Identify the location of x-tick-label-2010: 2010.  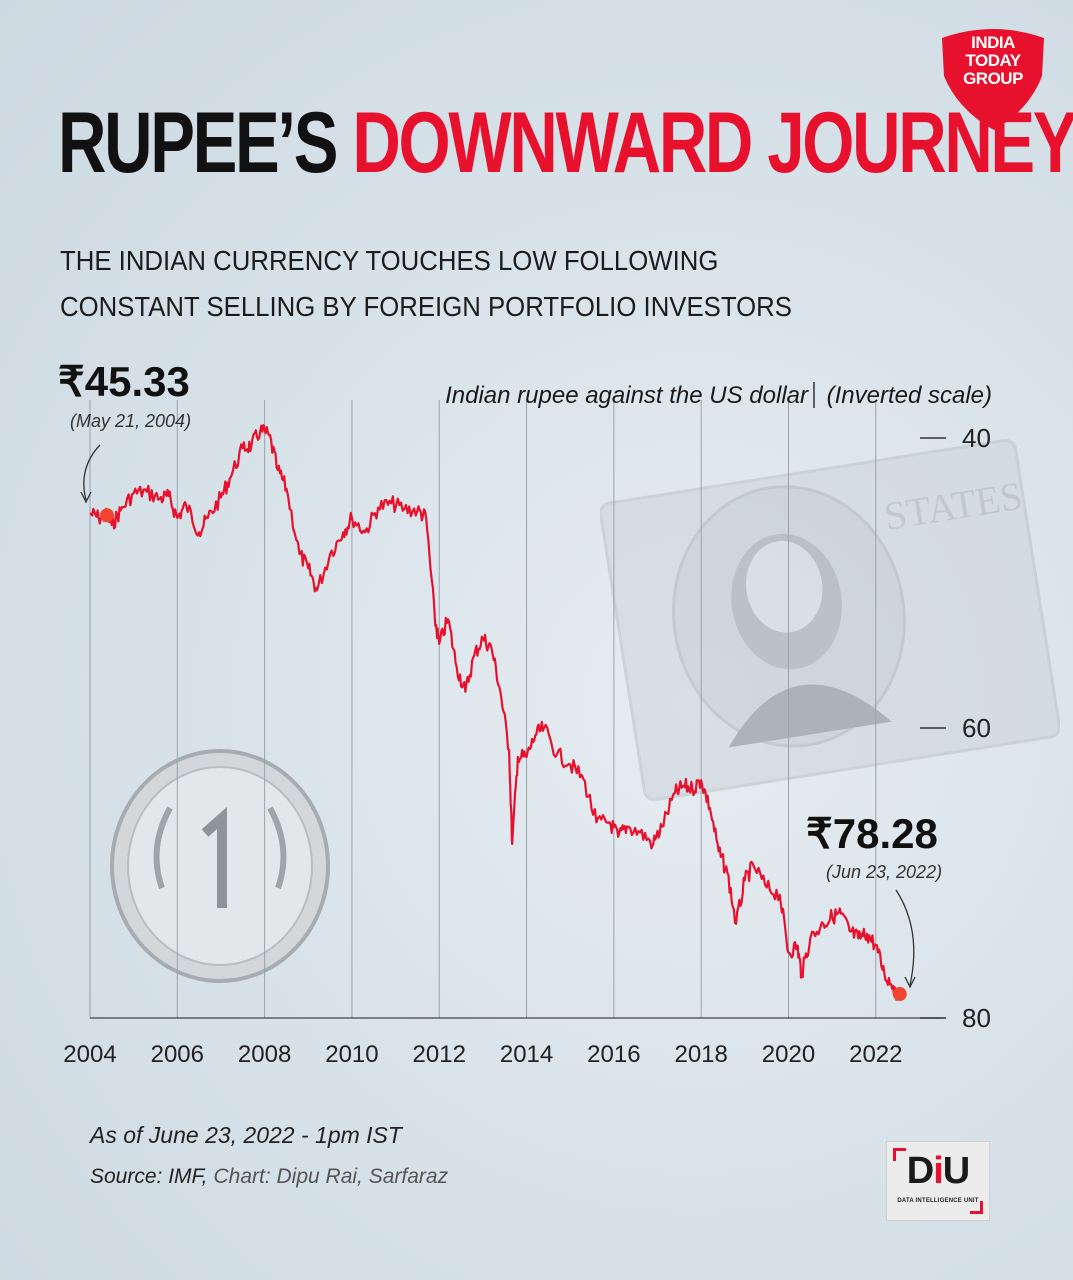
(351, 1054).